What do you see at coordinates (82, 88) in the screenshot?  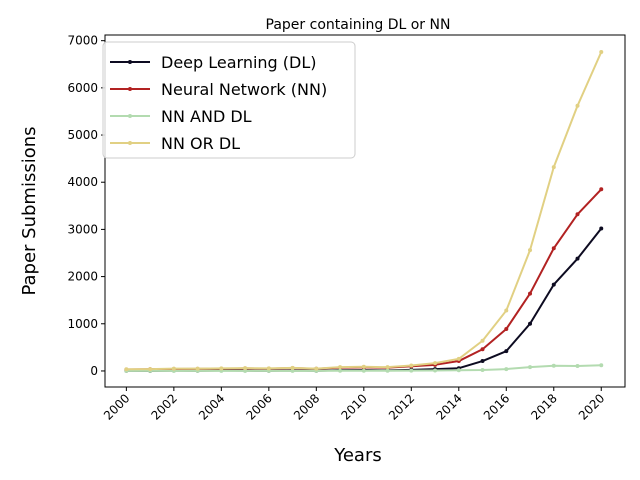 I see `y-tick-label: 6000` at bounding box center [82, 88].